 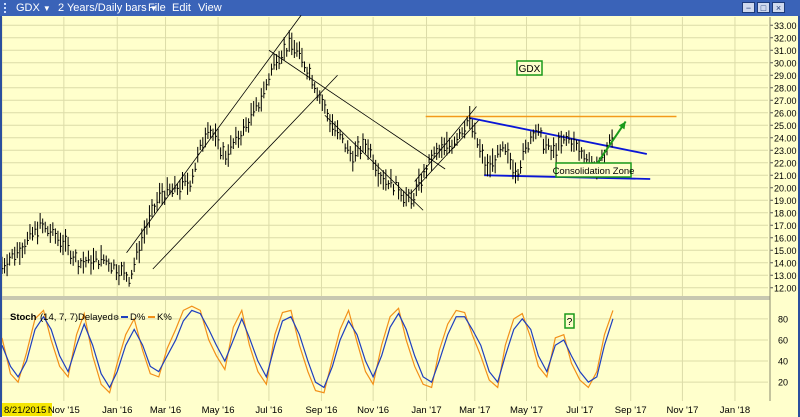 What do you see at coordinates (785, 151) in the screenshot?
I see `y-tick-label: 23.00` at bounding box center [785, 151].